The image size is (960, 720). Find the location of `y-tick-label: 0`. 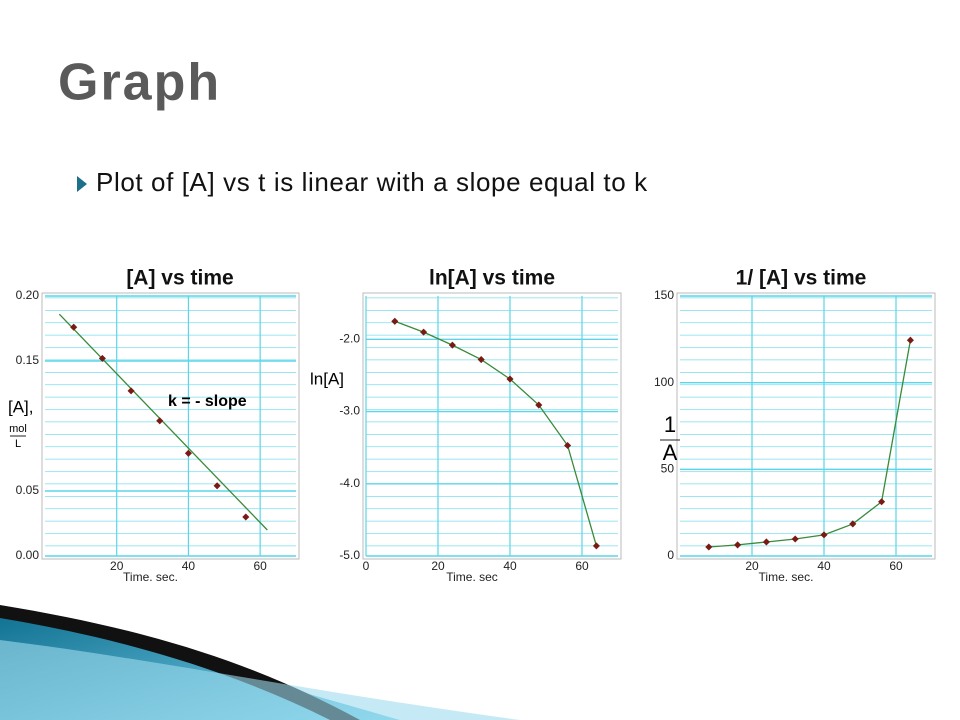

y-tick-label: 0 is located at coordinates (670, 555).